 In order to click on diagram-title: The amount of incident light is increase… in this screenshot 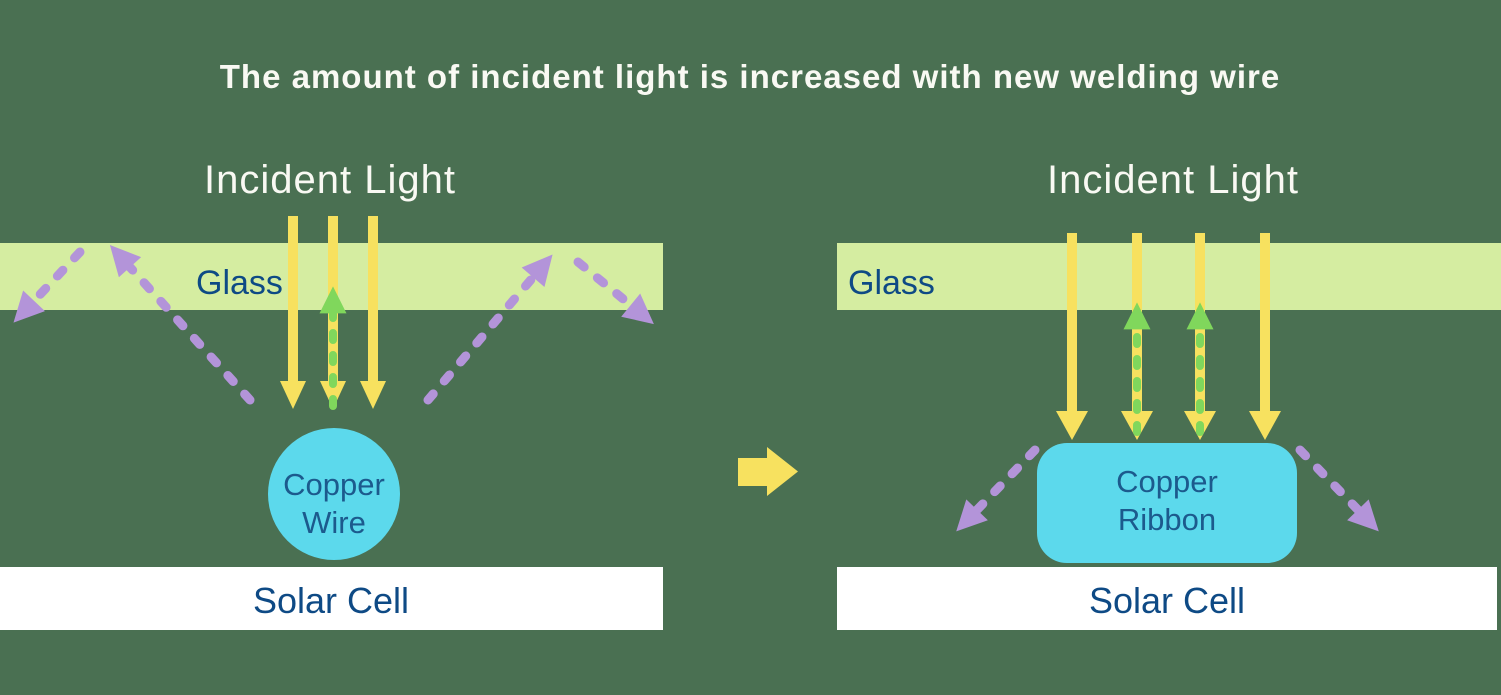, I will do `click(750, 76)`.